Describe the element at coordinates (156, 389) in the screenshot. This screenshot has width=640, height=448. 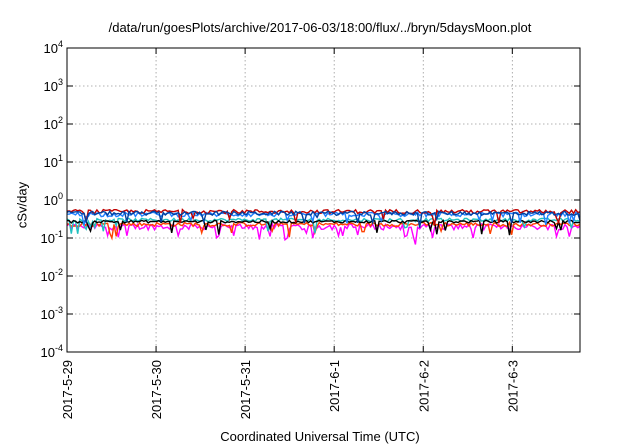
I see `x-tick-label: 2017-5-30` at that location.